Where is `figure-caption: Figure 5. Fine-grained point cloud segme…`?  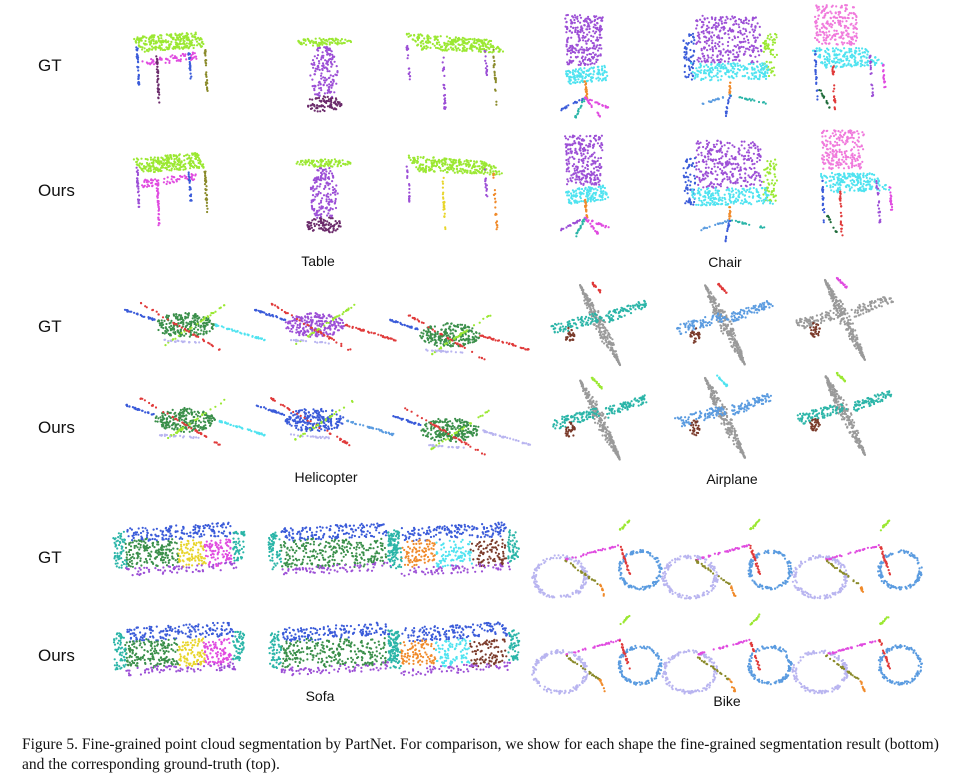
figure-caption: Figure 5. Fine-grained point cloud segme… is located at coordinates (480, 754).